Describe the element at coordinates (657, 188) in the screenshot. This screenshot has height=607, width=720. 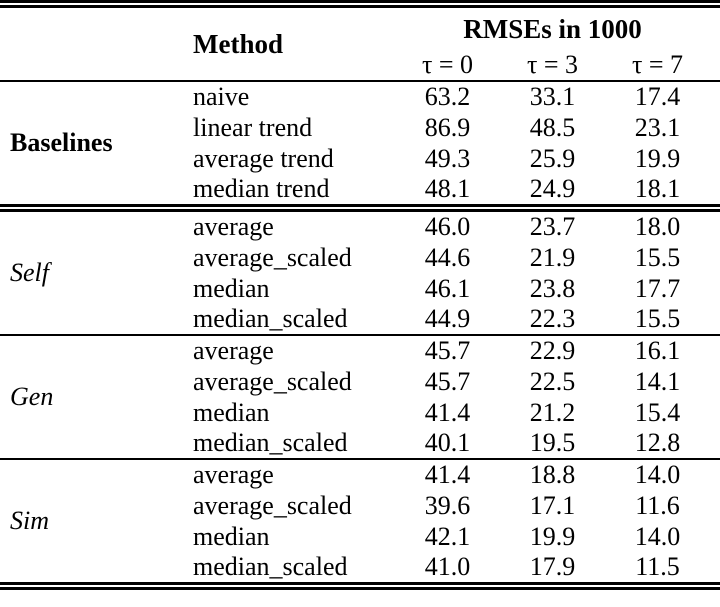
I see `value-cell: 18.1` at that location.